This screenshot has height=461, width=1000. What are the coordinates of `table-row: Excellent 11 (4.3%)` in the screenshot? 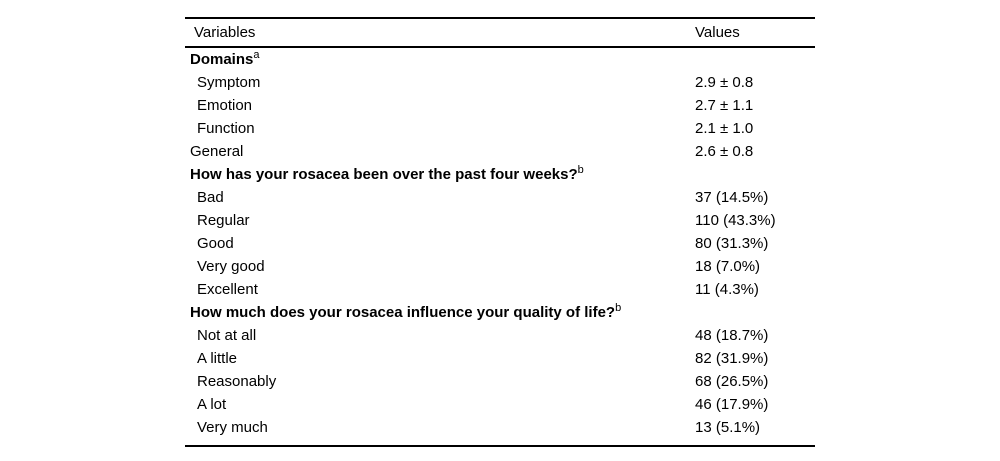 It's located at (500, 289).